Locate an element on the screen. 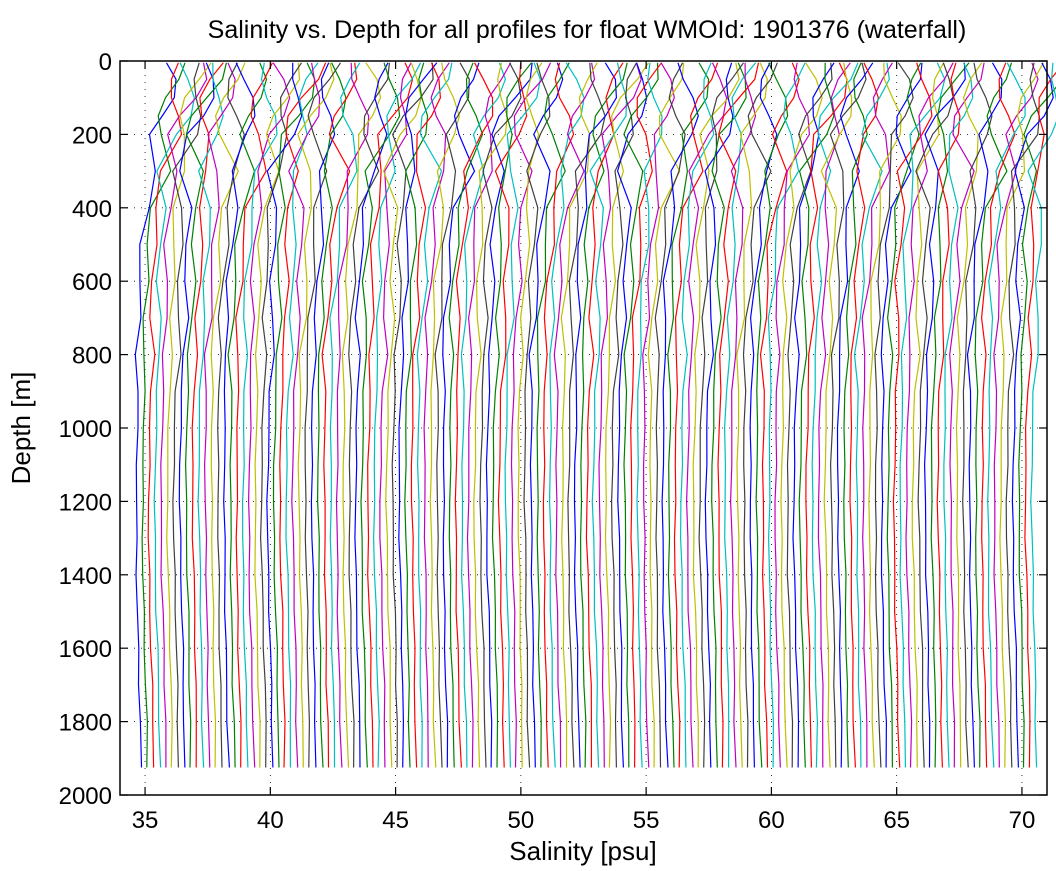 This screenshot has height=871, width=1056. y-tick-label: 400 is located at coordinates (92, 209).